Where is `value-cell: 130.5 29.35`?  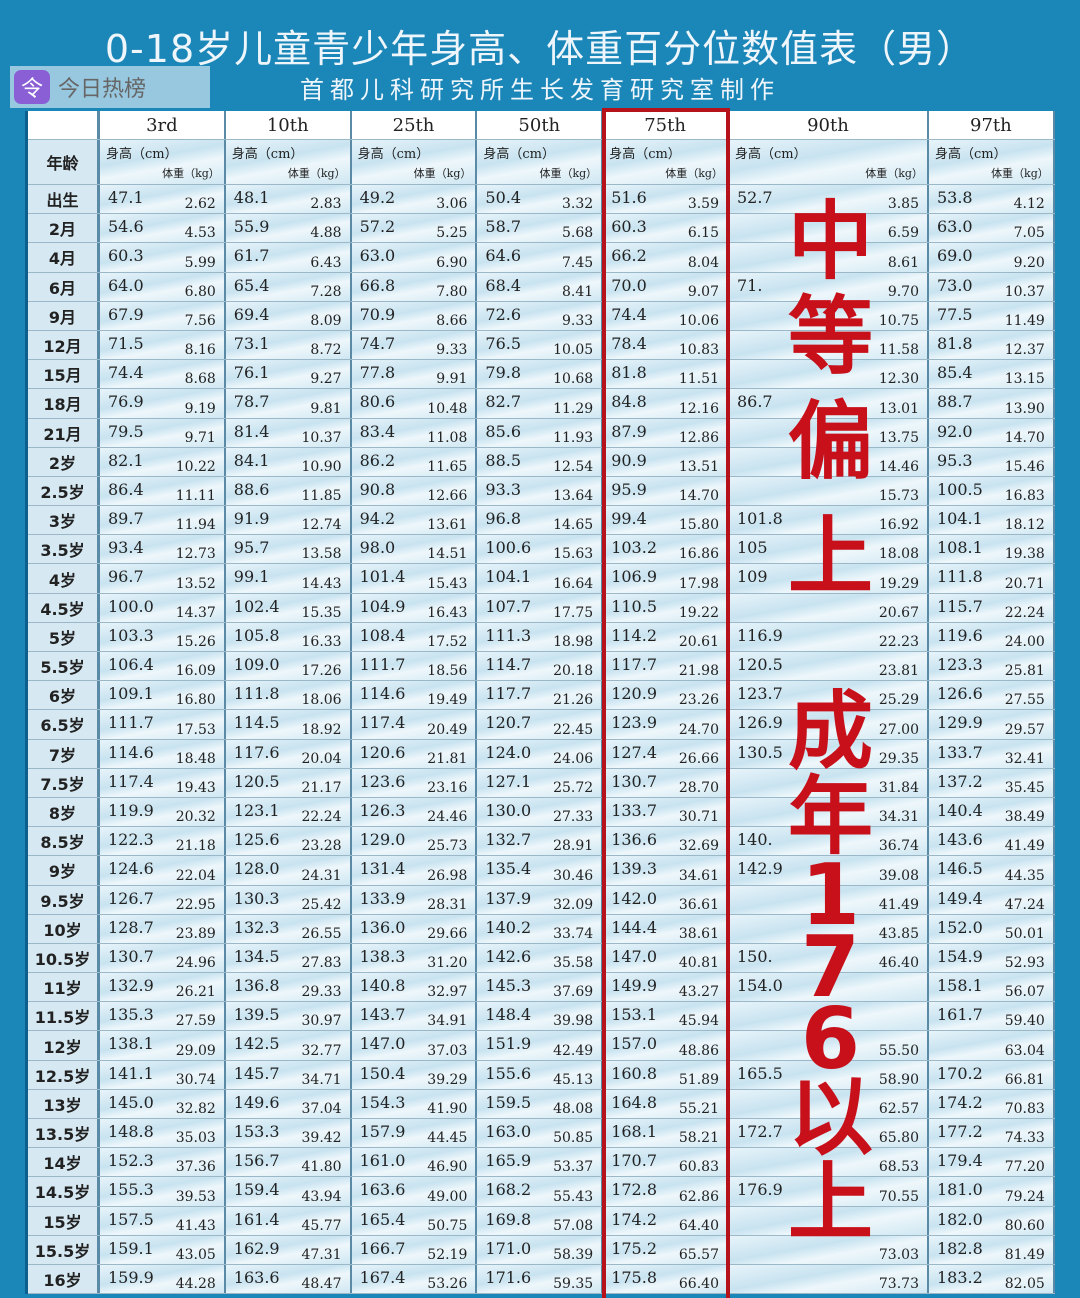 value-cell: 130.5 29.35 is located at coordinates (828, 753).